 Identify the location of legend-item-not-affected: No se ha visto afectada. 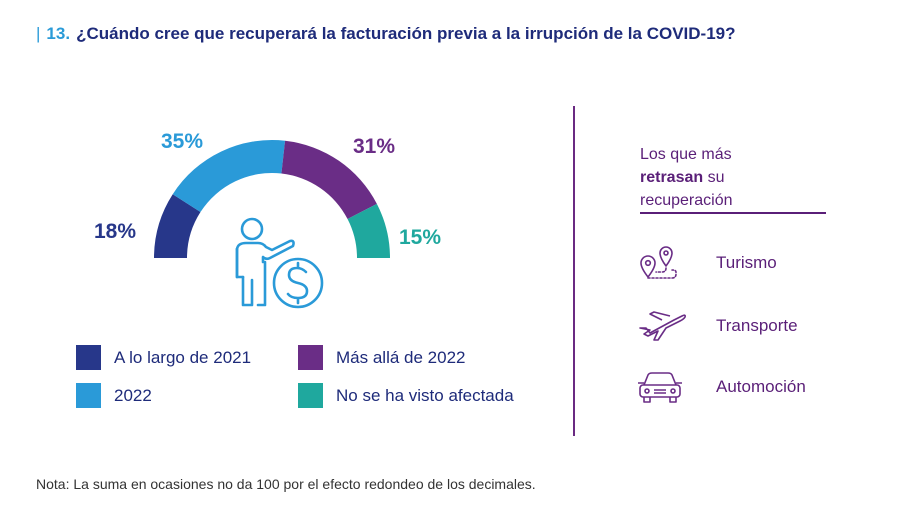
(406, 395).